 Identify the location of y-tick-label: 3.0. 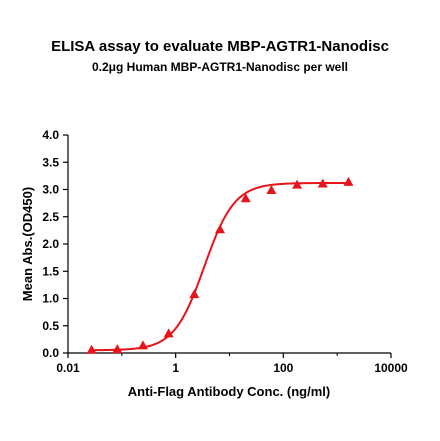
(50, 190).